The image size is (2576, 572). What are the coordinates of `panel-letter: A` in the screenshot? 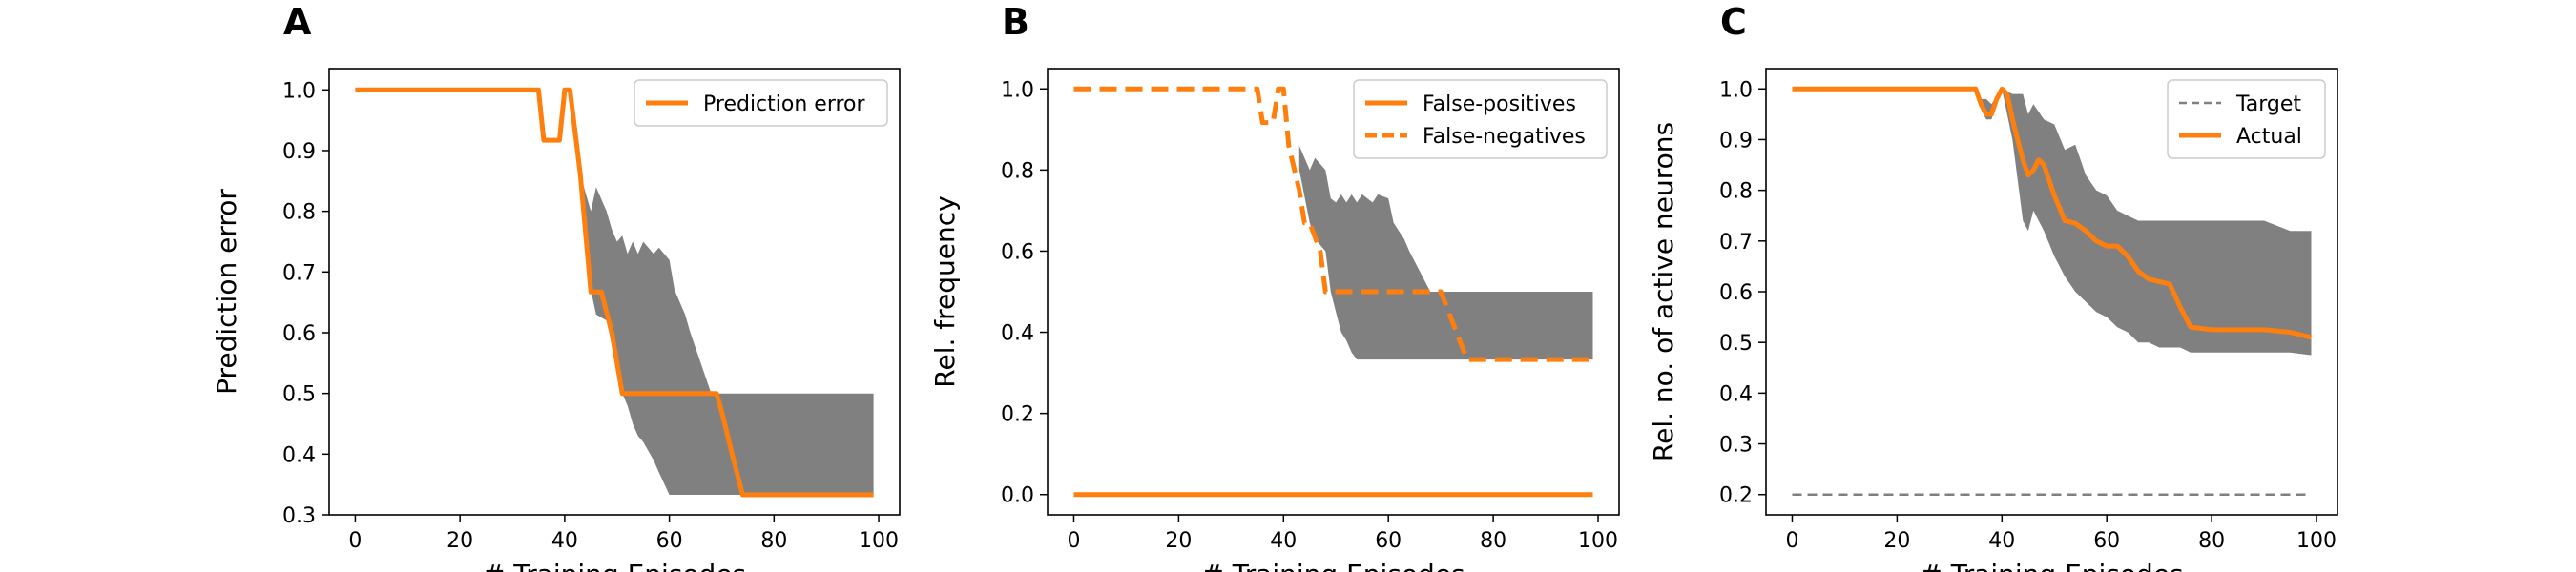 It's located at (297, 22).